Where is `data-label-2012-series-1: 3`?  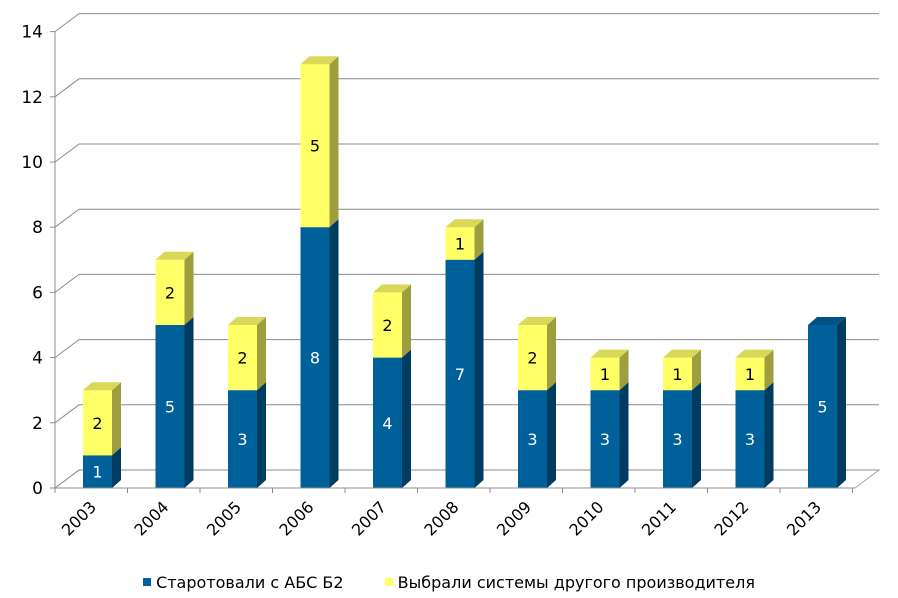 data-label-2012-series-1: 3 is located at coordinates (750, 439).